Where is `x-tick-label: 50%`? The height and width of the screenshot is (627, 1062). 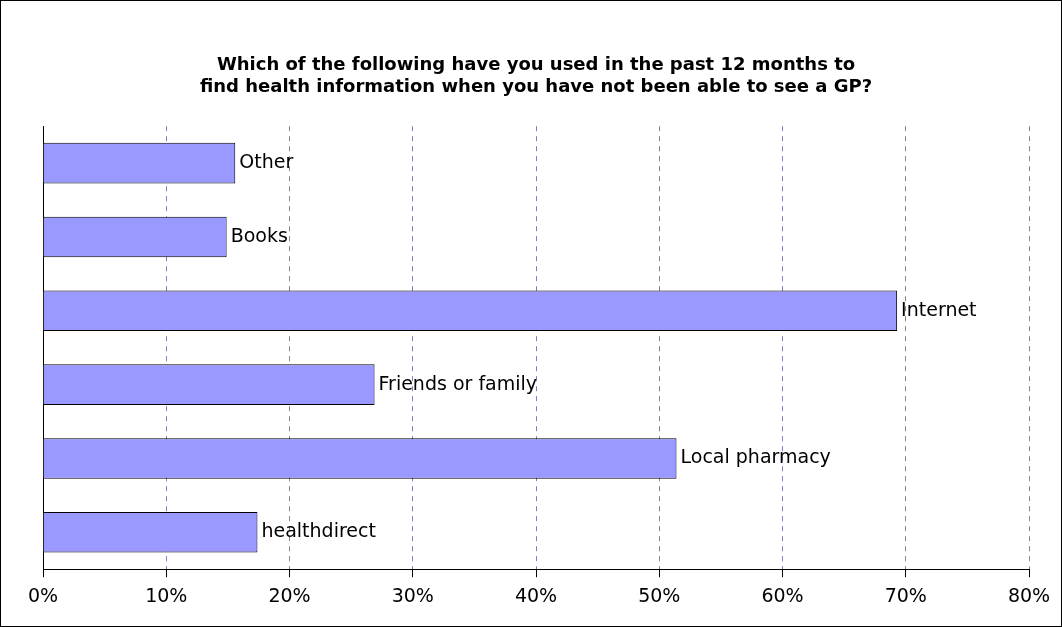 x-tick-label: 50% is located at coordinates (659, 594).